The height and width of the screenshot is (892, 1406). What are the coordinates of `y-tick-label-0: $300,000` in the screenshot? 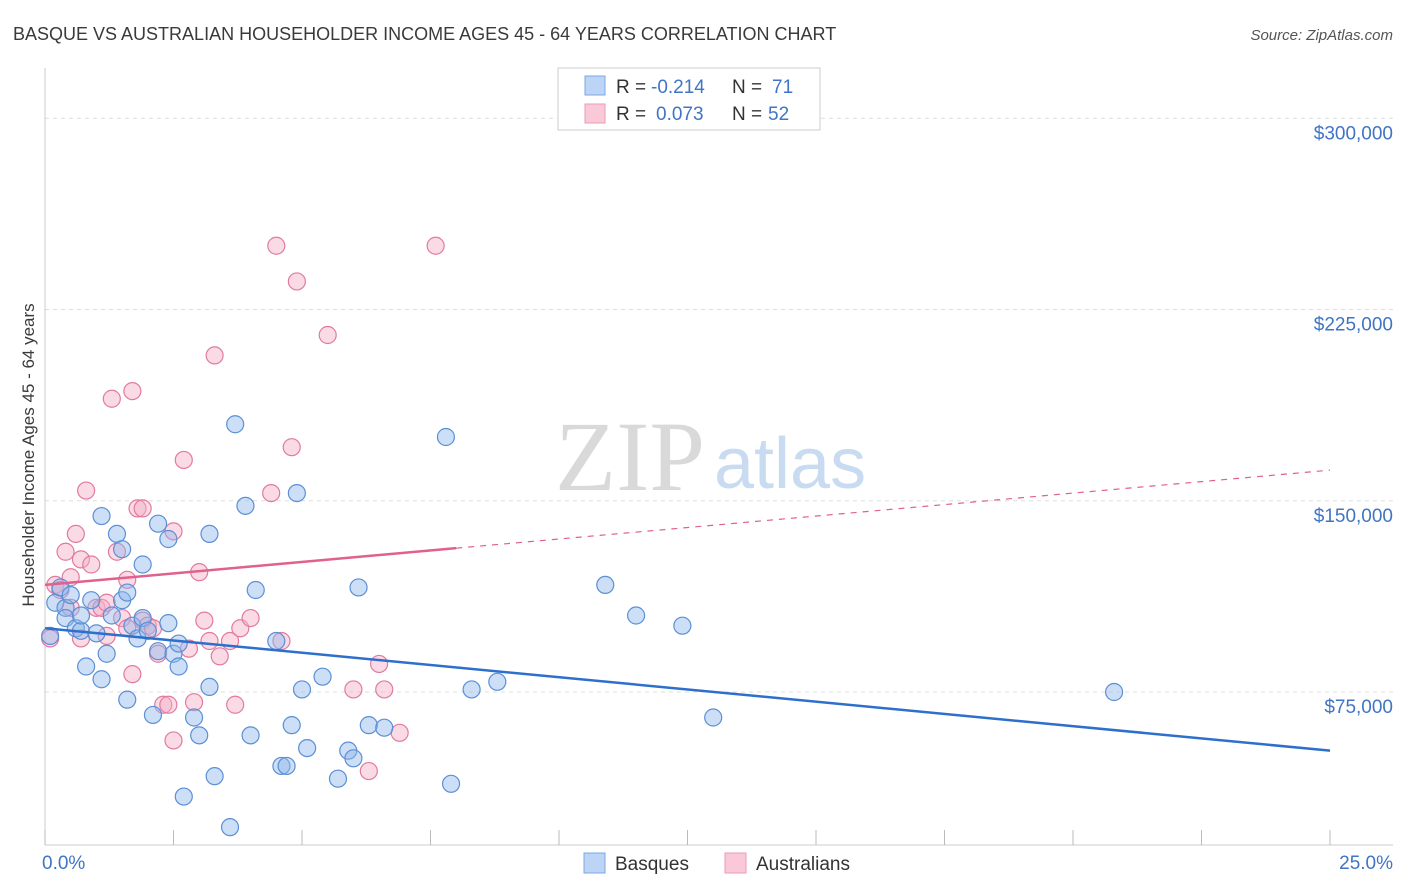 It's located at (1353, 133).